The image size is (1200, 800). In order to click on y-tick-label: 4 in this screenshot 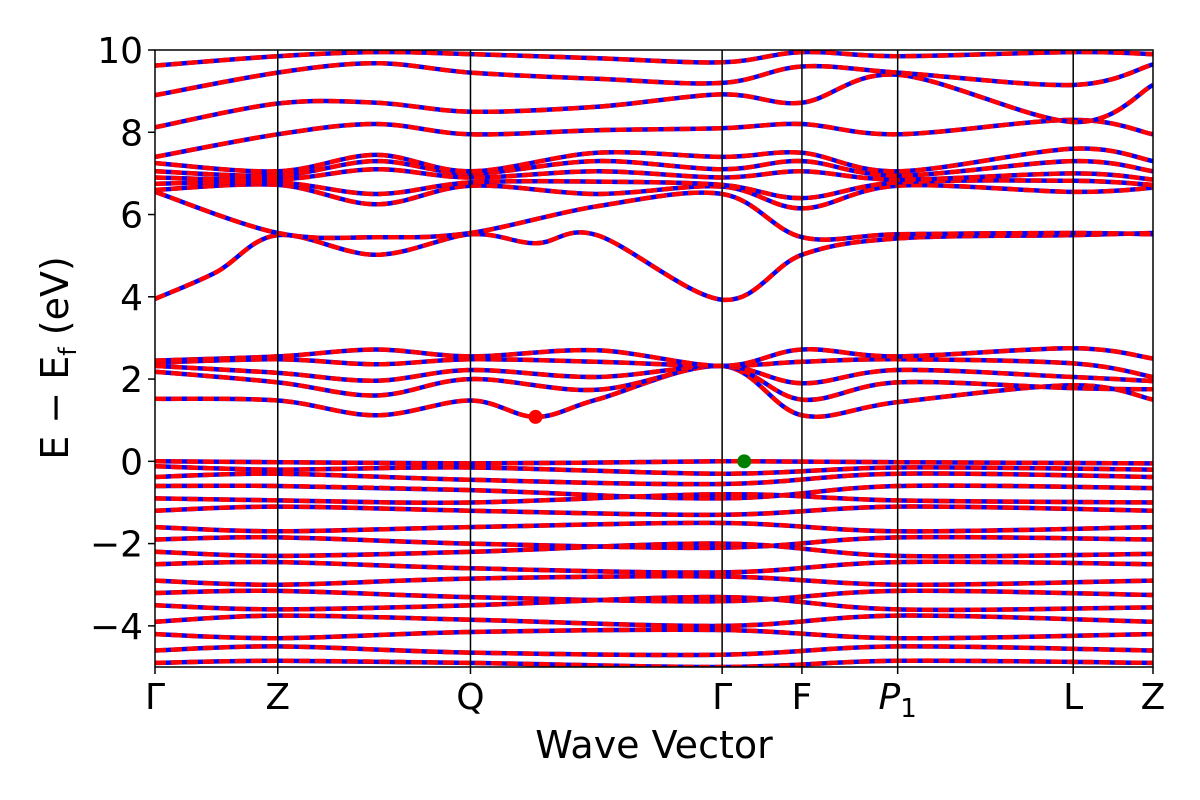, I will do `click(131, 298)`.